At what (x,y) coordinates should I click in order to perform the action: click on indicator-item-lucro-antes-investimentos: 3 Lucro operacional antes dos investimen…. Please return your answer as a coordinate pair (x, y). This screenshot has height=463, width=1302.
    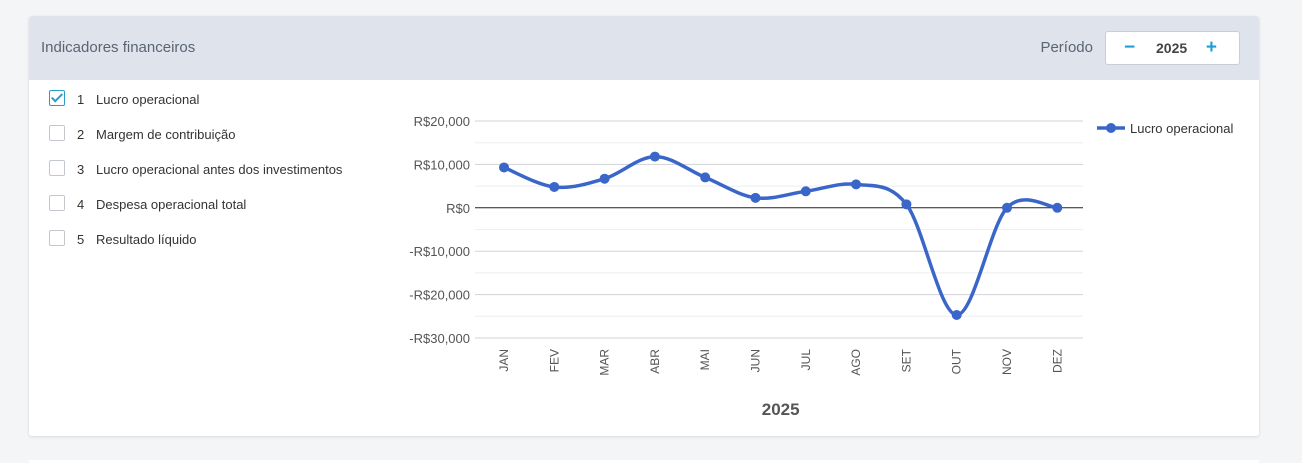
    Looking at the image, I should click on (219, 170).